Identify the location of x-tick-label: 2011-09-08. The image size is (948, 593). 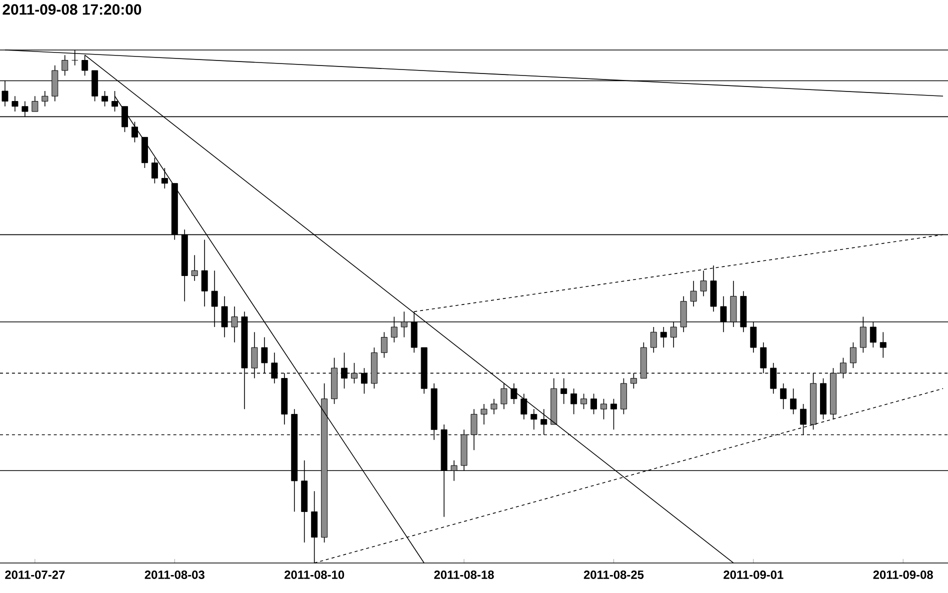
(903, 574).